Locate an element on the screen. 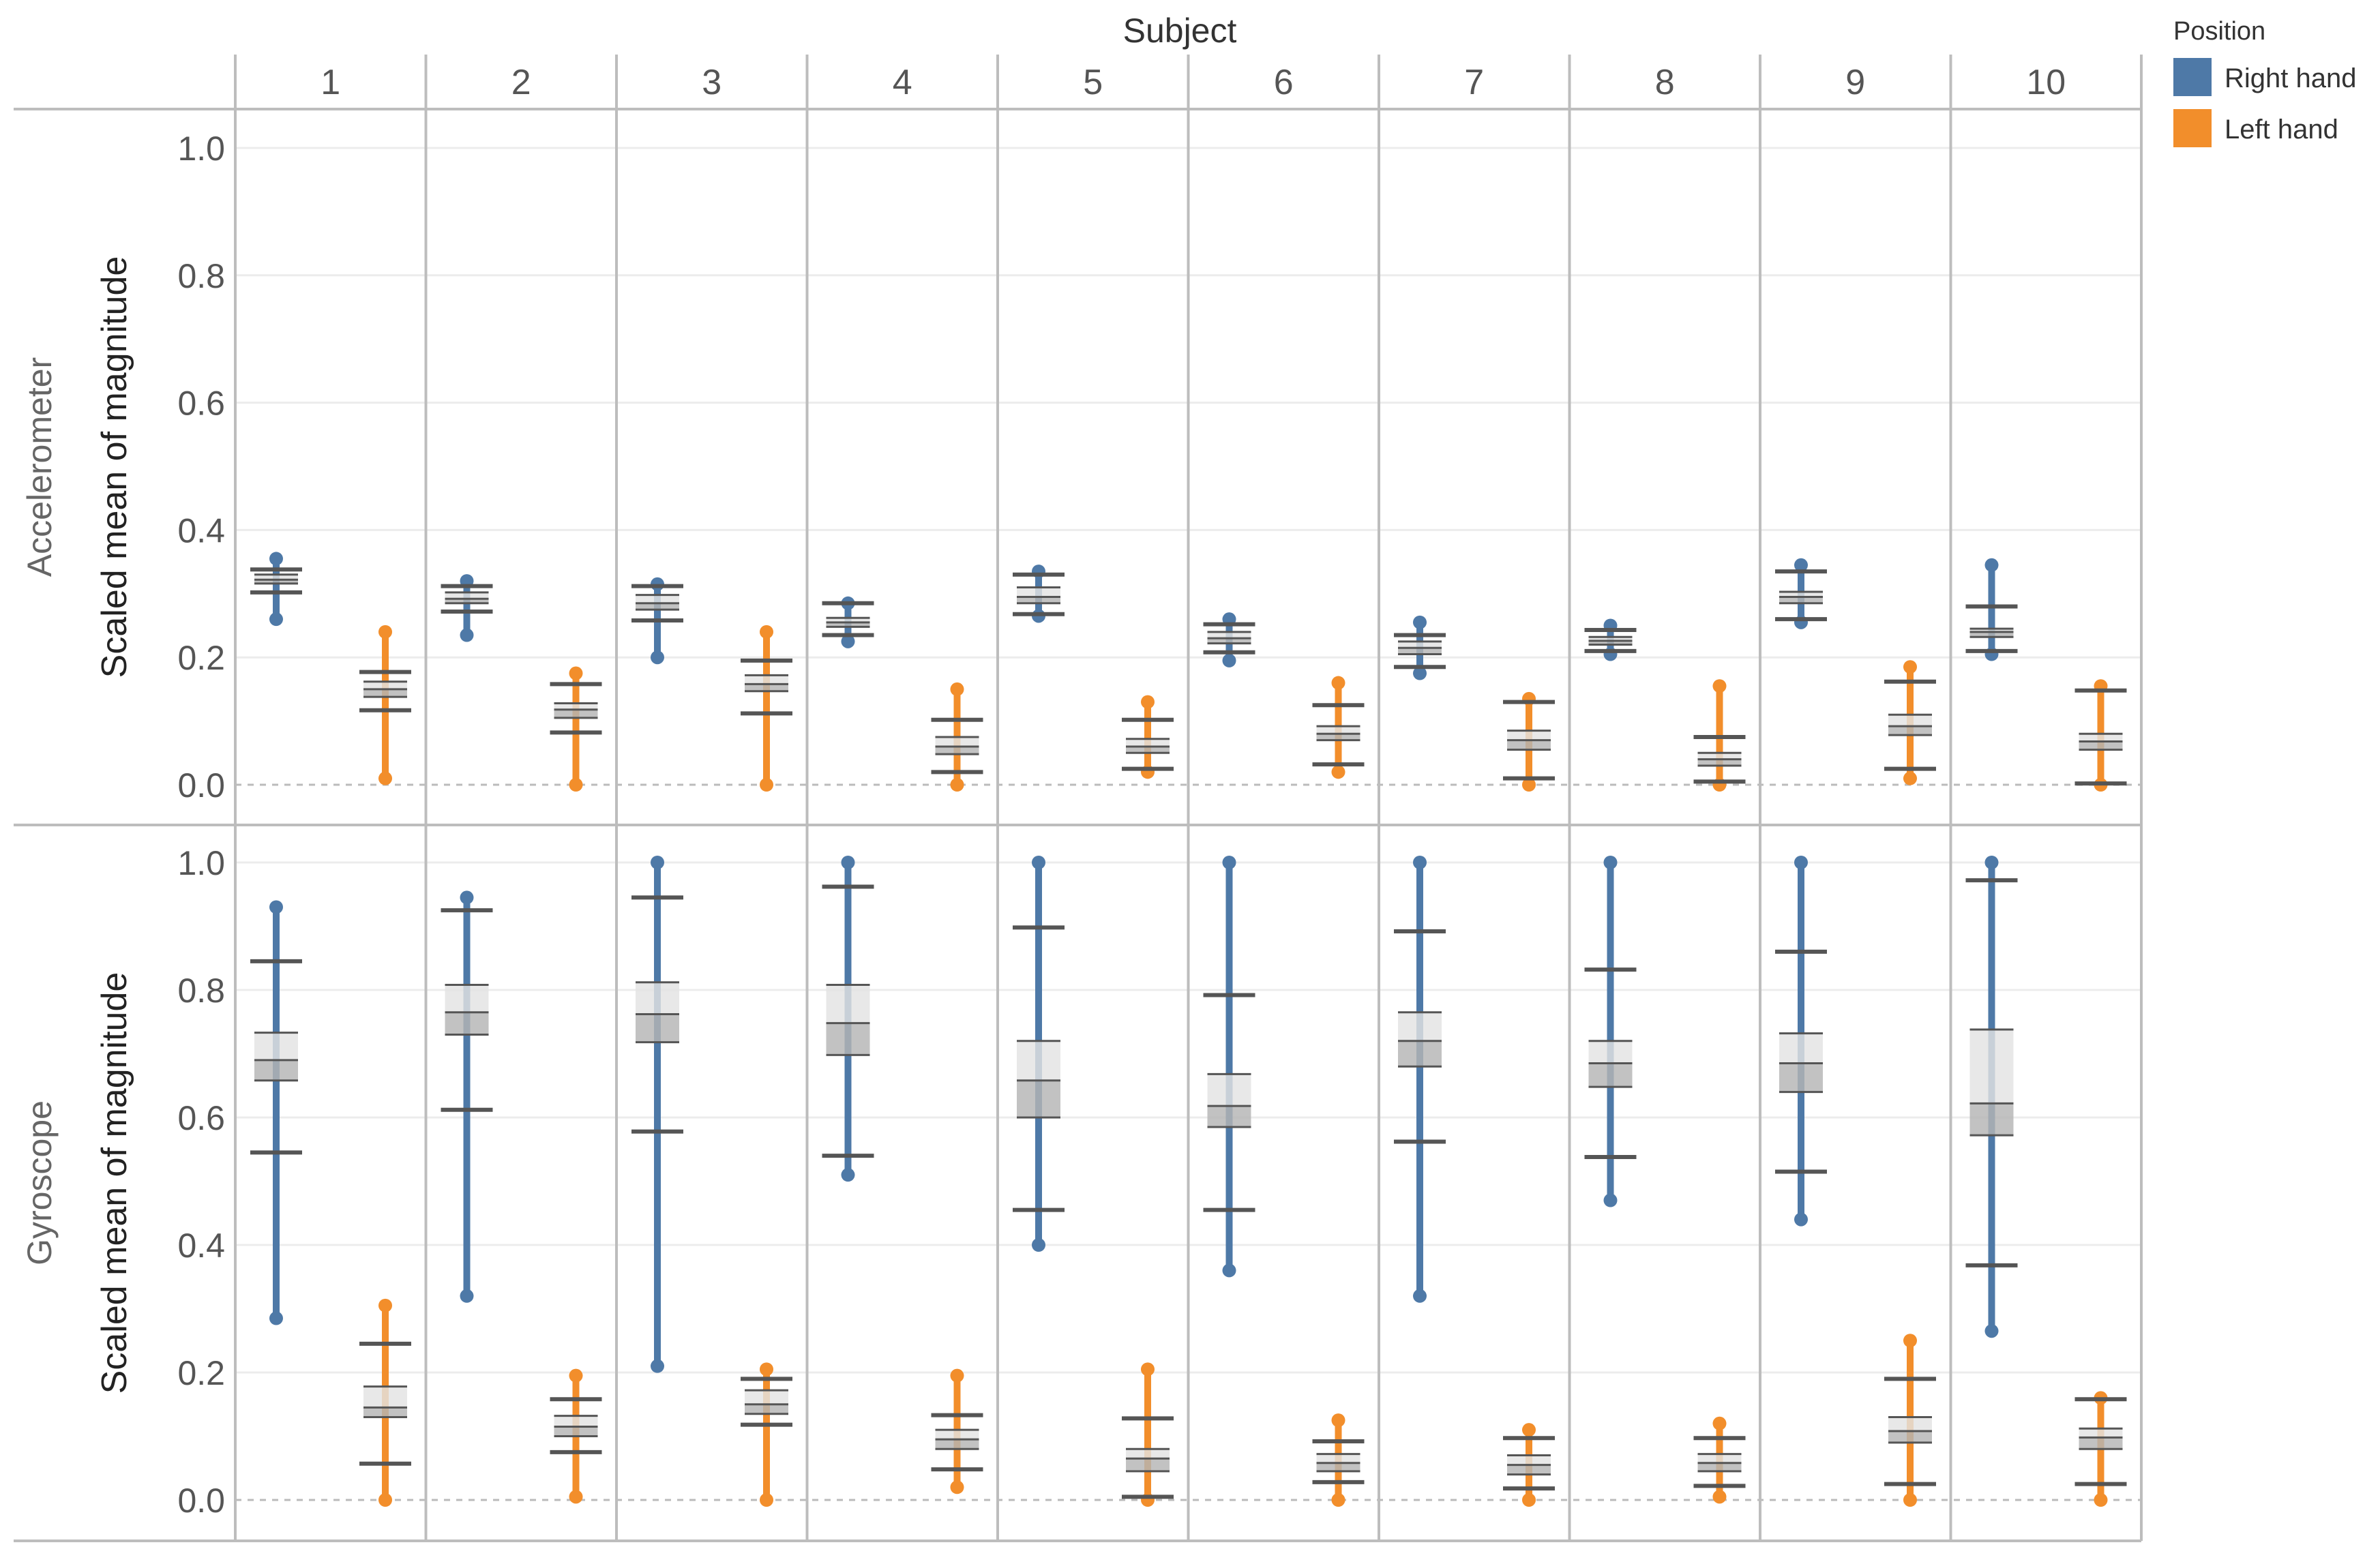 This screenshot has height=1562, width=2380. y-tick-label: 1.0 is located at coordinates (201, 863).